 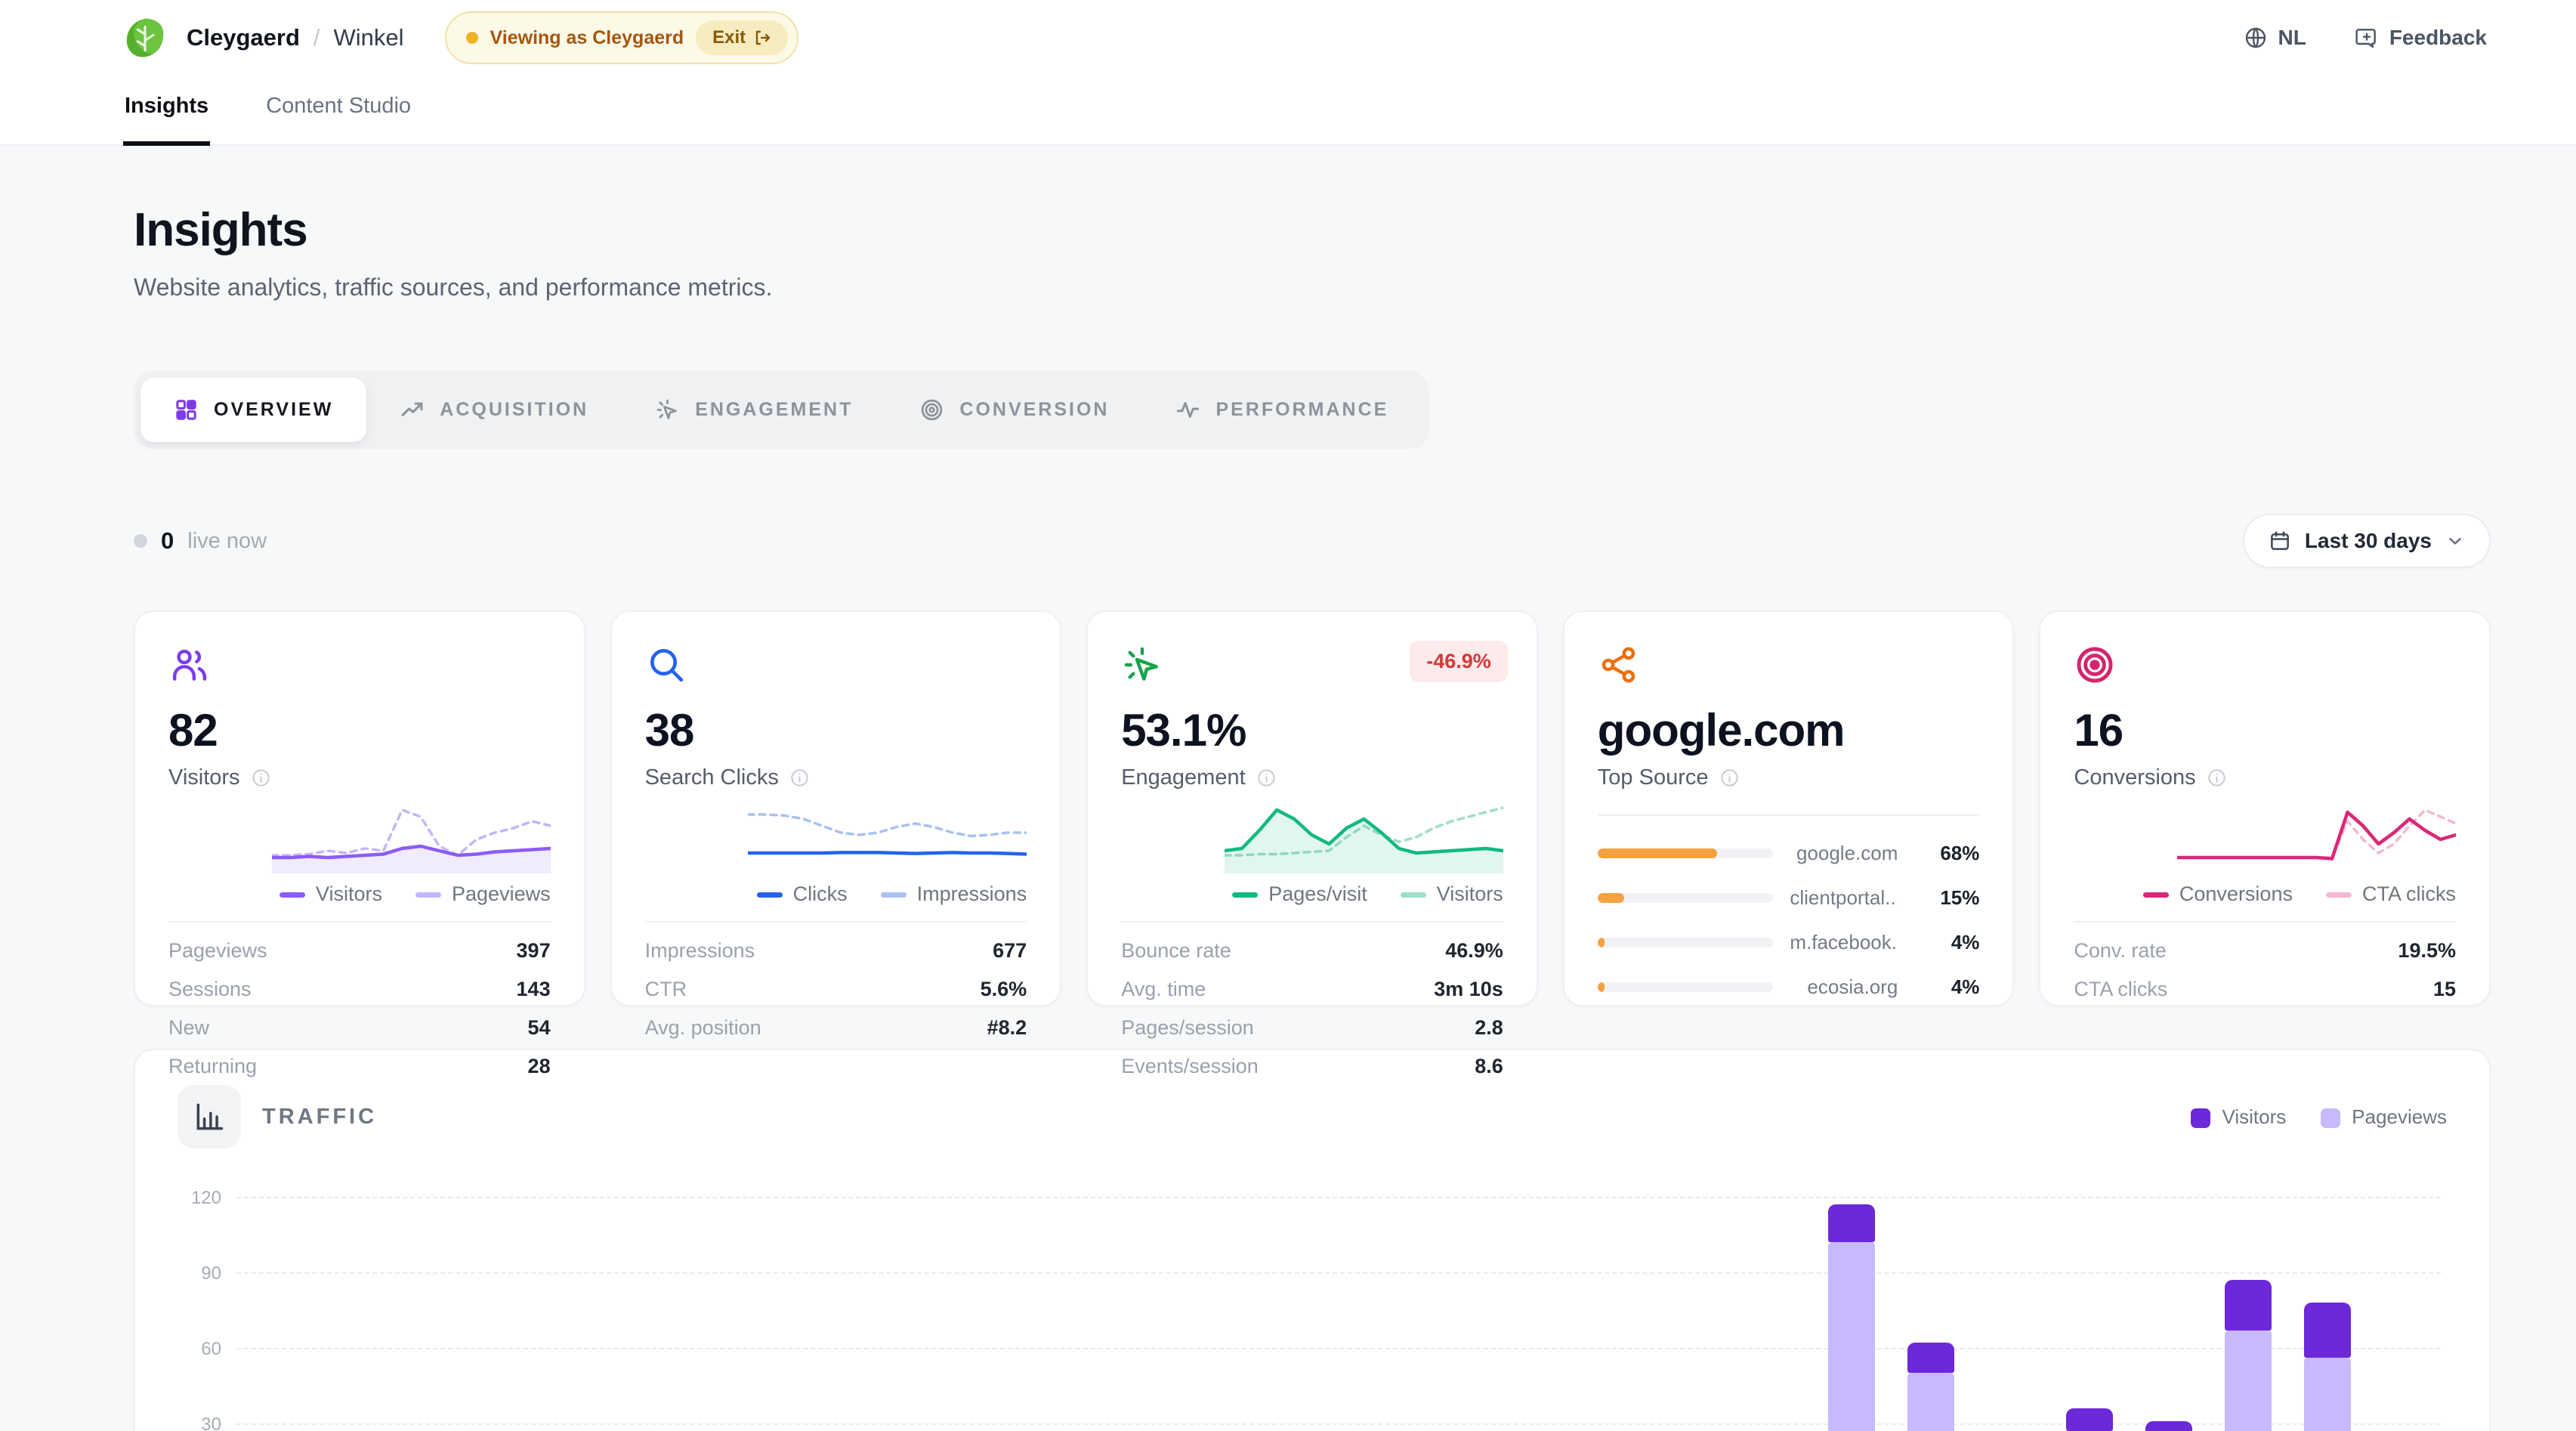 I want to click on source-row-google: google.com 68%, so click(x=1788, y=853).